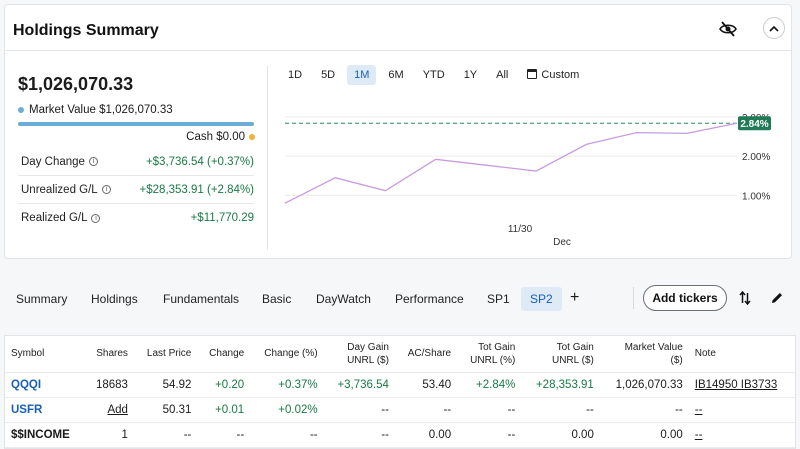  Describe the element at coordinates (165, 410) in the screenshot. I see `last-price-cell: 50.31` at that location.